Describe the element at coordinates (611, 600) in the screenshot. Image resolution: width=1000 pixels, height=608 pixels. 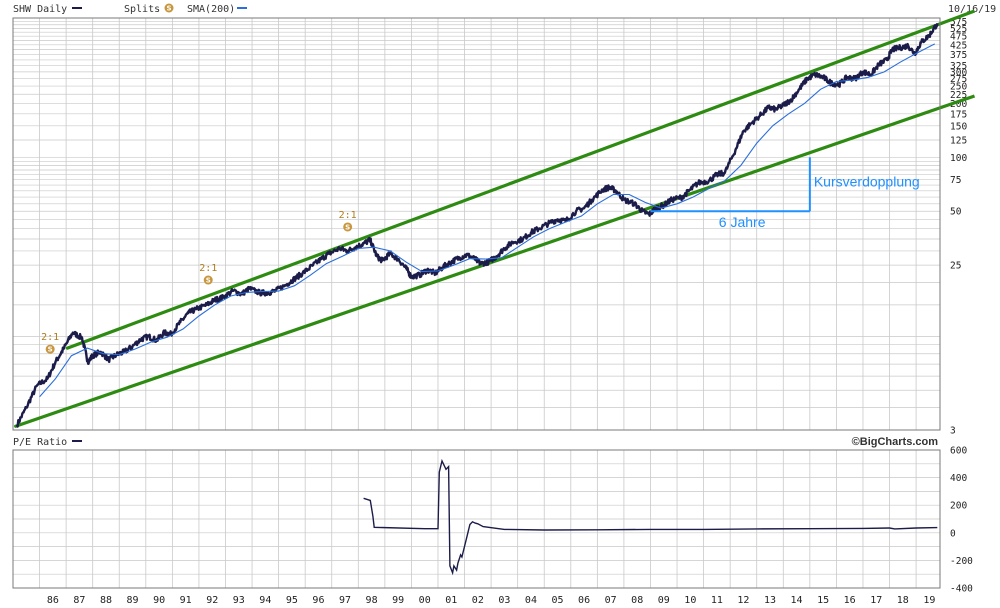
I see `x-tick-label: 07` at that location.